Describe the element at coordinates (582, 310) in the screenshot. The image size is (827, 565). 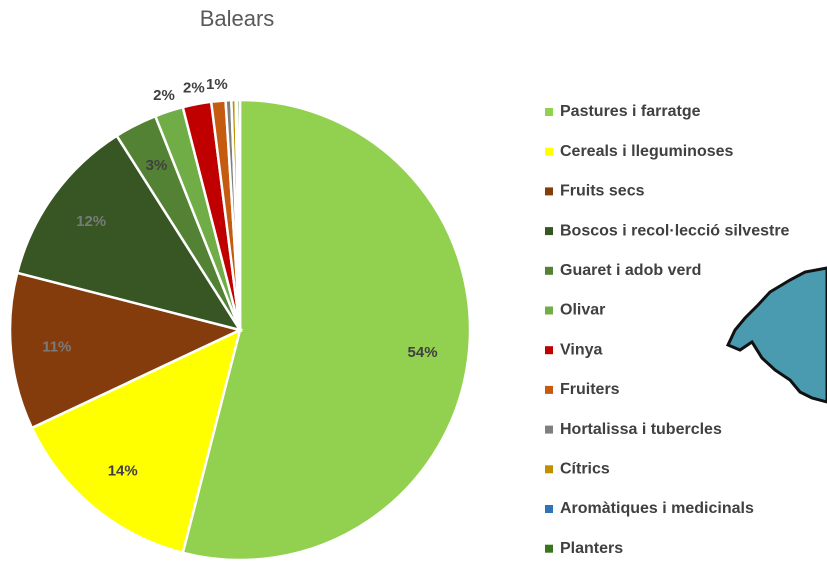
I see `legend-label: Olivar` at that location.